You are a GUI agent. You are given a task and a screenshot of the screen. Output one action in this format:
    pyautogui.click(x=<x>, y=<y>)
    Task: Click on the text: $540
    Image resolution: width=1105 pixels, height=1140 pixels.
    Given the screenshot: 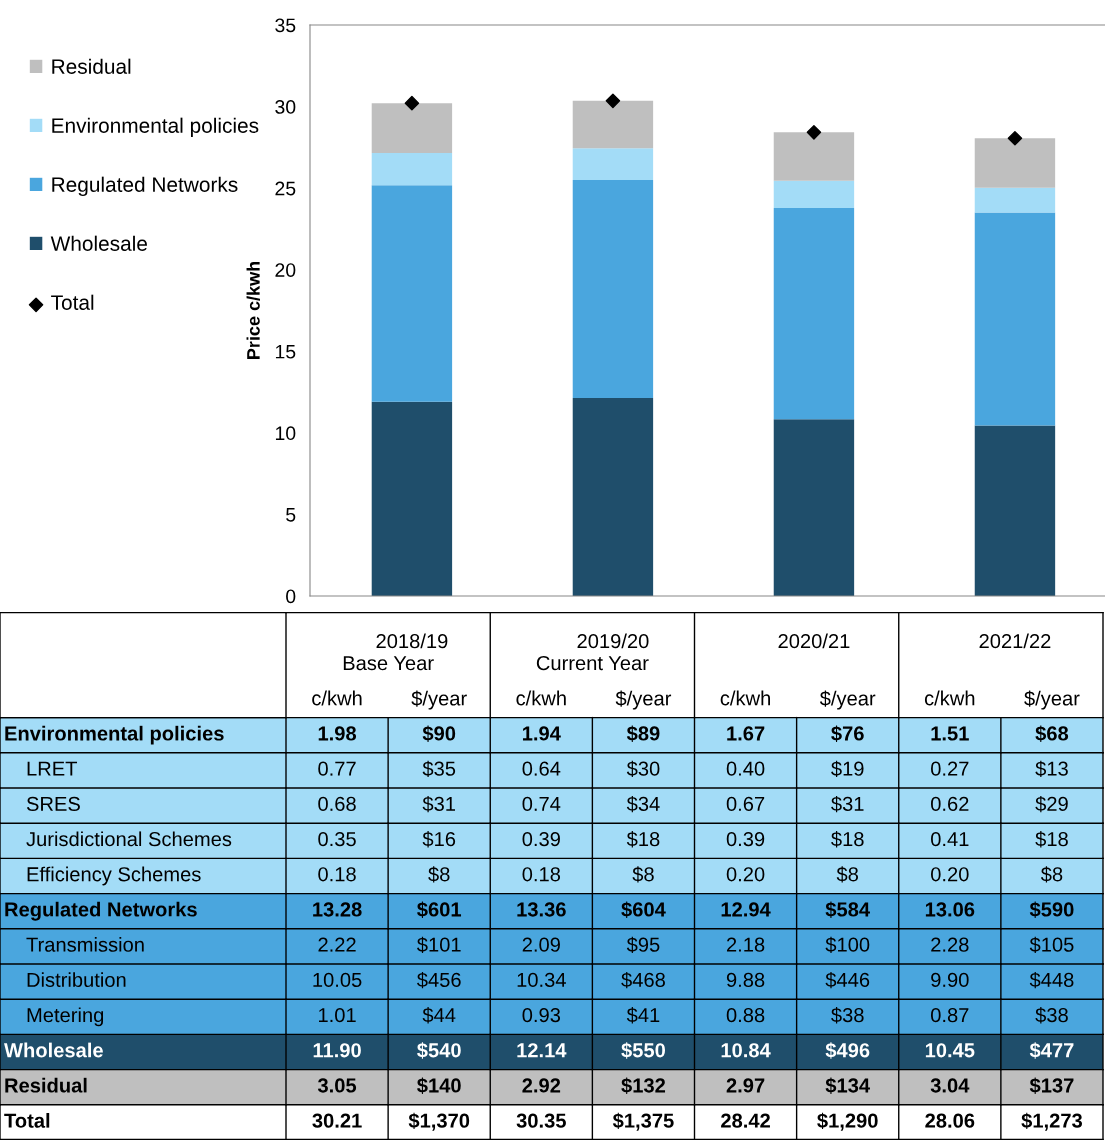 What is the action you would take?
    pyautogui.click(x=439, y=1050)
    